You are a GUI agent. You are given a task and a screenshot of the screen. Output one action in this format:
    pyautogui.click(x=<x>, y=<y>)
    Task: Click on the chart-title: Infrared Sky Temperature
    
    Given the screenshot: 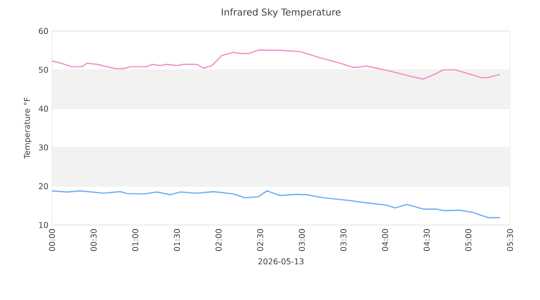 What is the action you would take?
    pyautogui.click(x=281, y=13)
    